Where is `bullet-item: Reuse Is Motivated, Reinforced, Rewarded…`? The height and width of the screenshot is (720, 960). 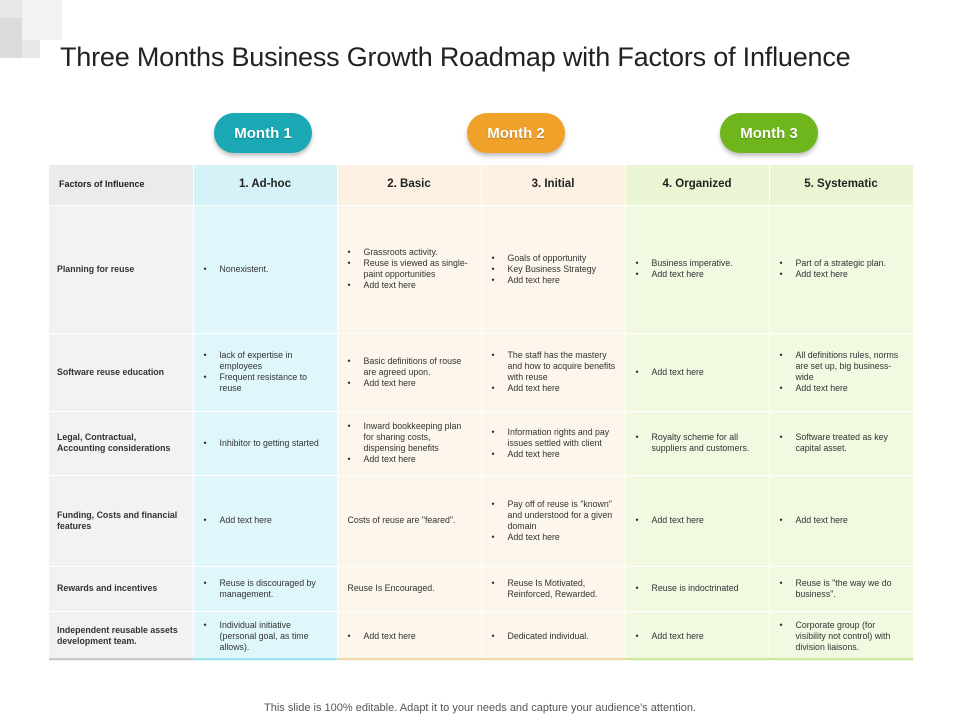 bullet-item: Reuse Is Motivated, Reinforced, Rewarded… is located at coordinates (553, 589).